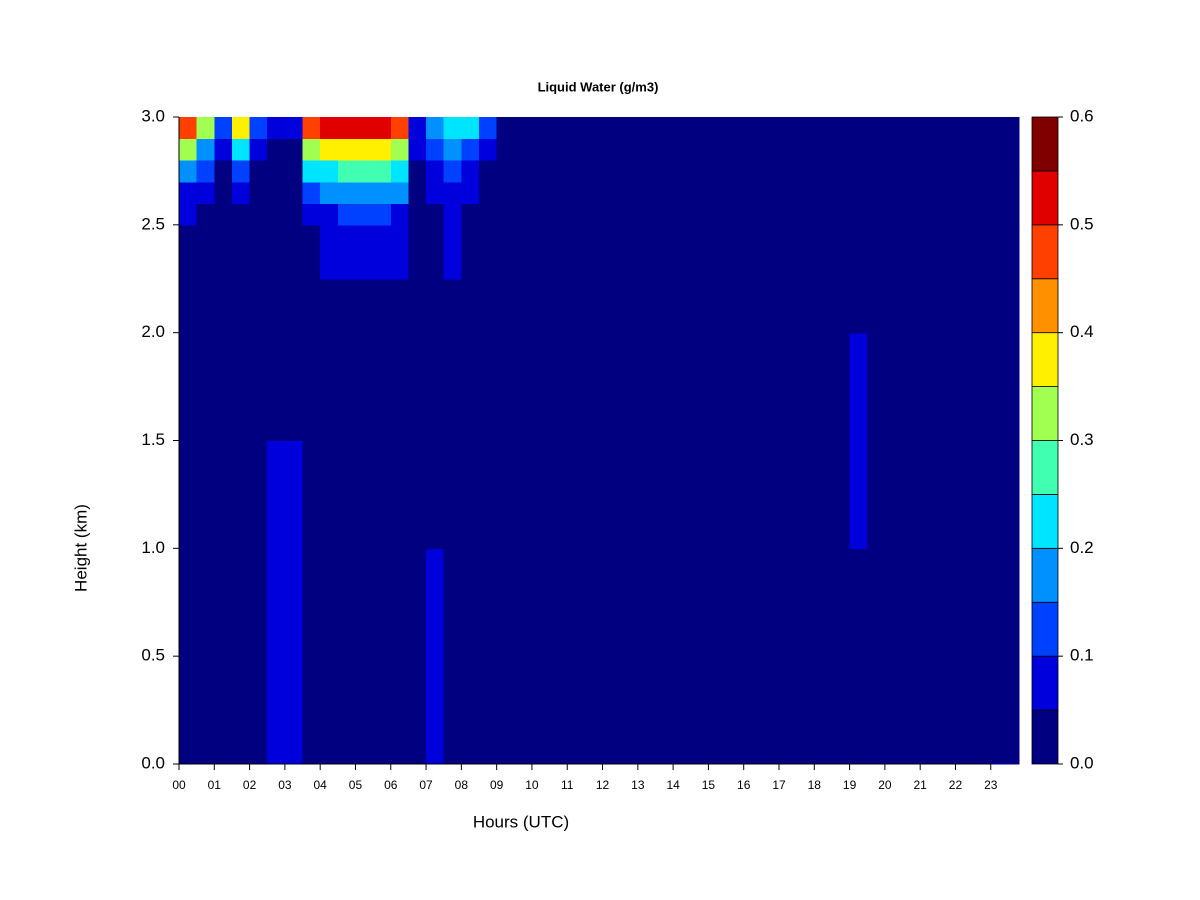  What do you see at coordinates (598, 86) in the screenshot?
I see `chart-title: Liquid Water (g/m3)` at bounding box center [598, 86].